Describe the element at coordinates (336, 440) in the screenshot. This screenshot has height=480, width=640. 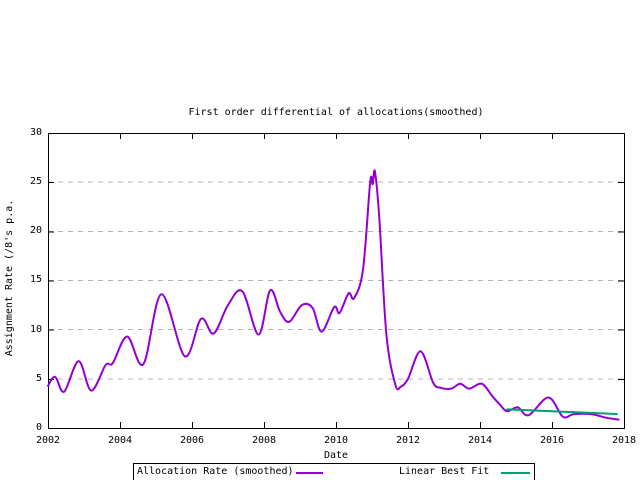
I see `x-tick-label-2010: 2010` at that location.